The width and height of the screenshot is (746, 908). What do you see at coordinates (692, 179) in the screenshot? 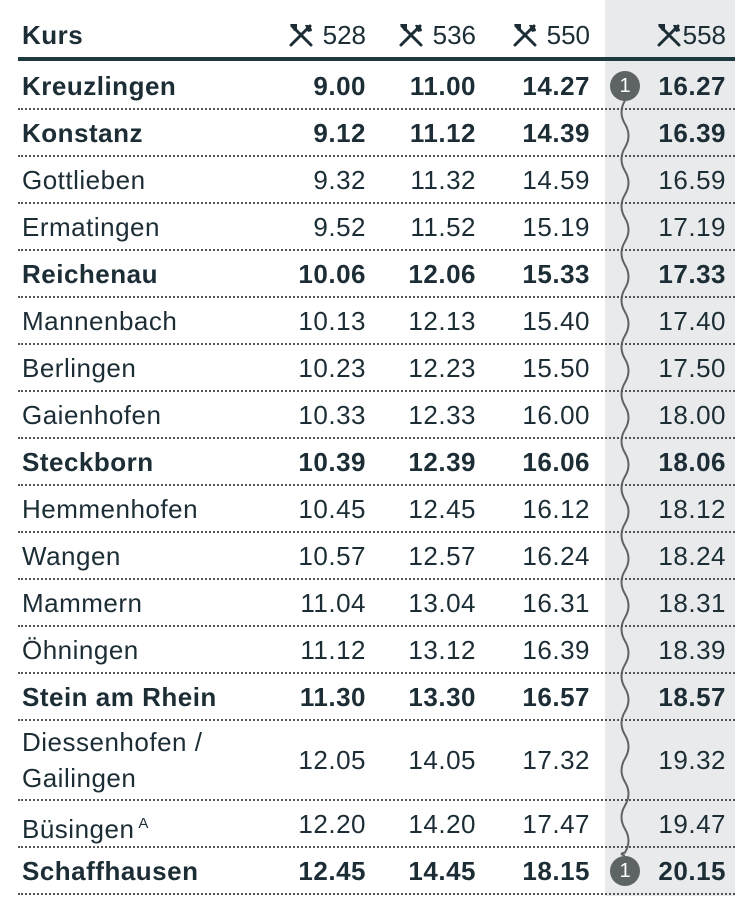
I see `departure-time: 16.59` at bounding box center [692, 179].